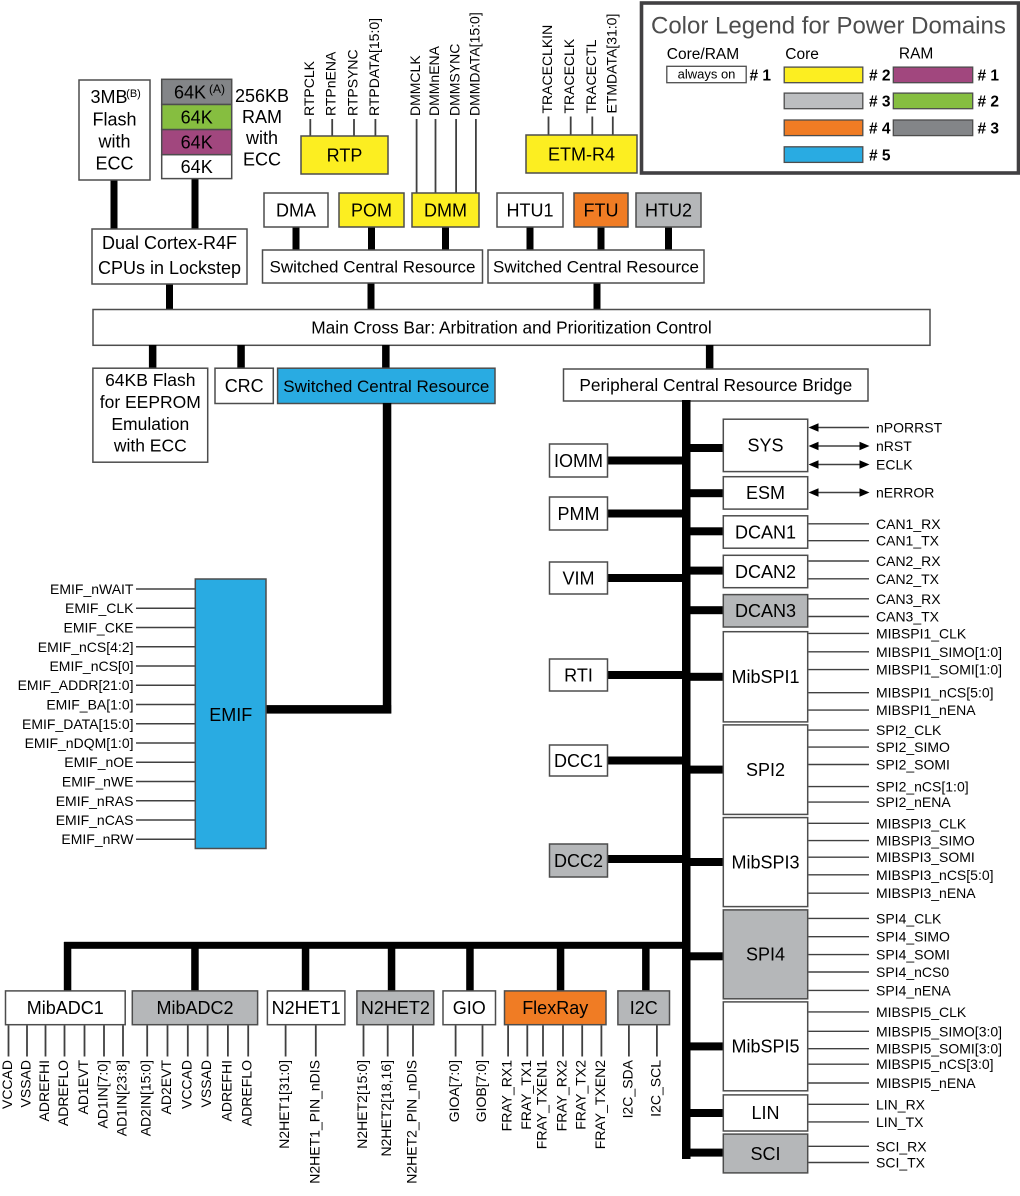 The width and height of the screenshot is (1020, 1196). Describe the element at coordinates (98, 782) in the screenshot. I see `svg-text: EMIF_nWE` at that location.